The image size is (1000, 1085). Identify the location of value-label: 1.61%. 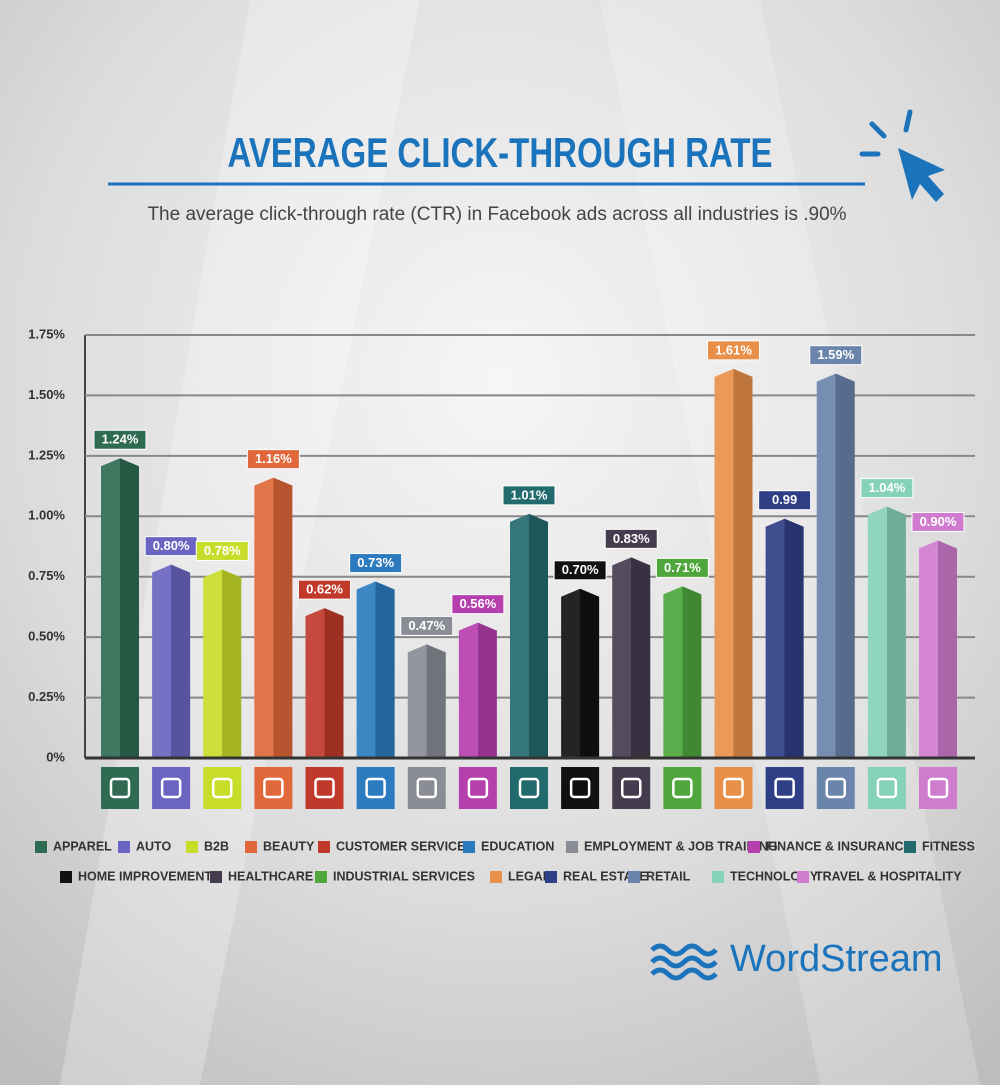
(733, 349).